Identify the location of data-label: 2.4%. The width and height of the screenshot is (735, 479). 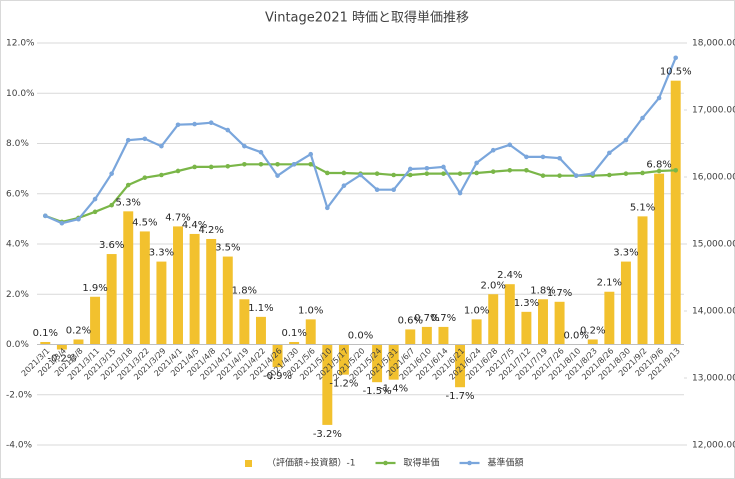
(509, 275).